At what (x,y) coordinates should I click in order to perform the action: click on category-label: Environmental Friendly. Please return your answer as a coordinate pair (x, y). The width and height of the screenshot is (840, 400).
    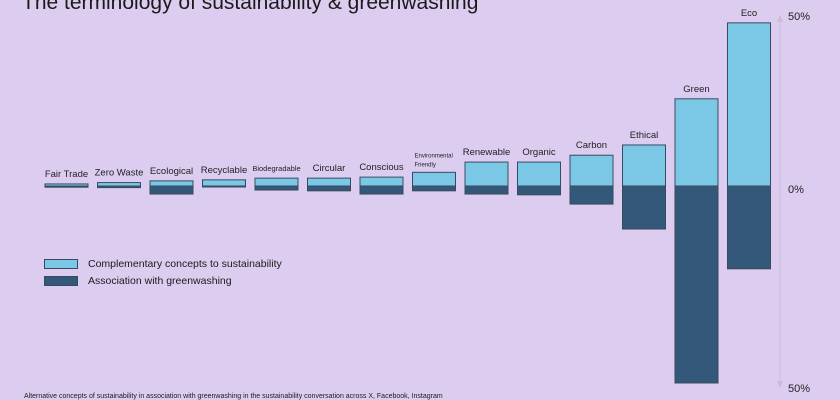
    Looking at the image, I should click on (434, 160).